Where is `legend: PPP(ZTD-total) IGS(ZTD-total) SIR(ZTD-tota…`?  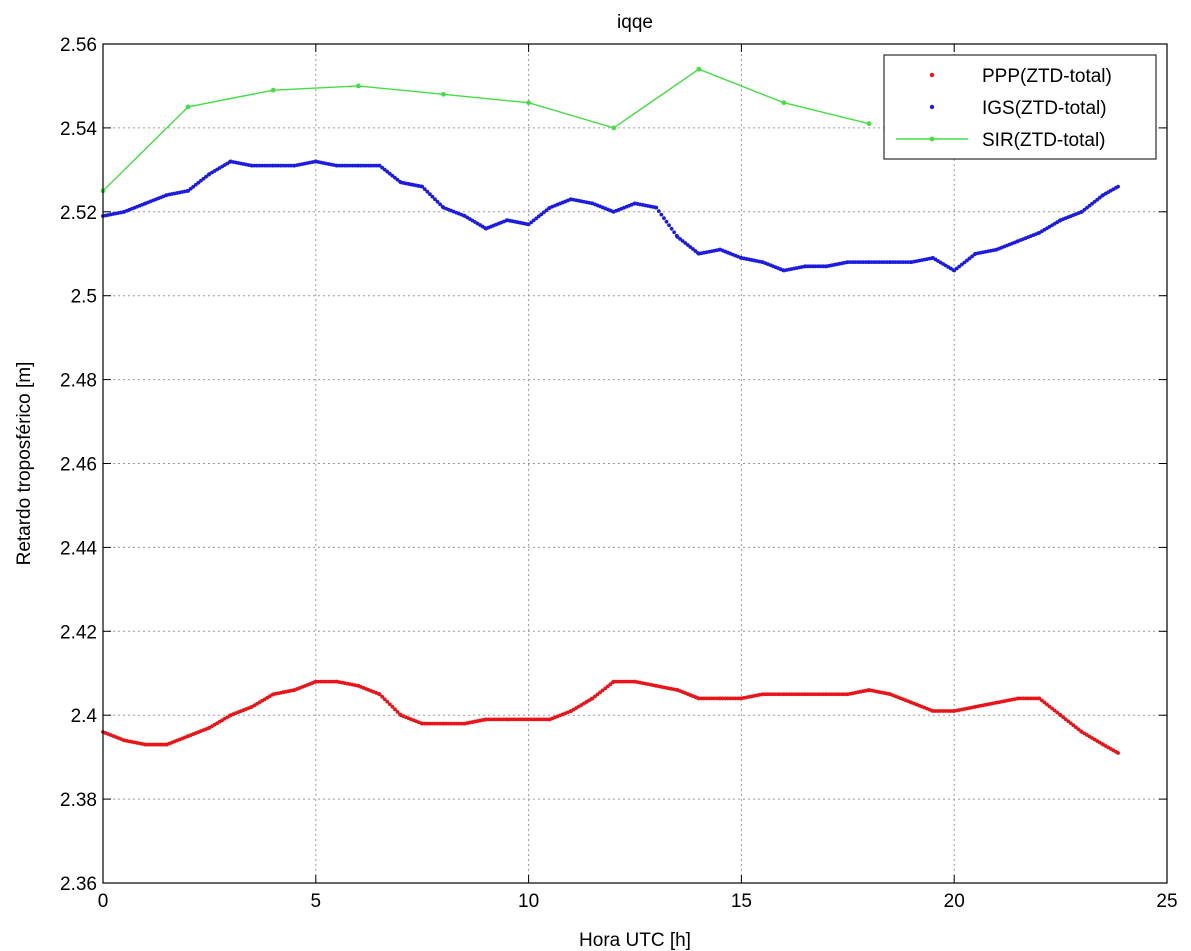 legend: PPP(ZTD-total) IGS(ZTD-total) SIR(ZTD-tota… is located at coordinates (1020, 107).